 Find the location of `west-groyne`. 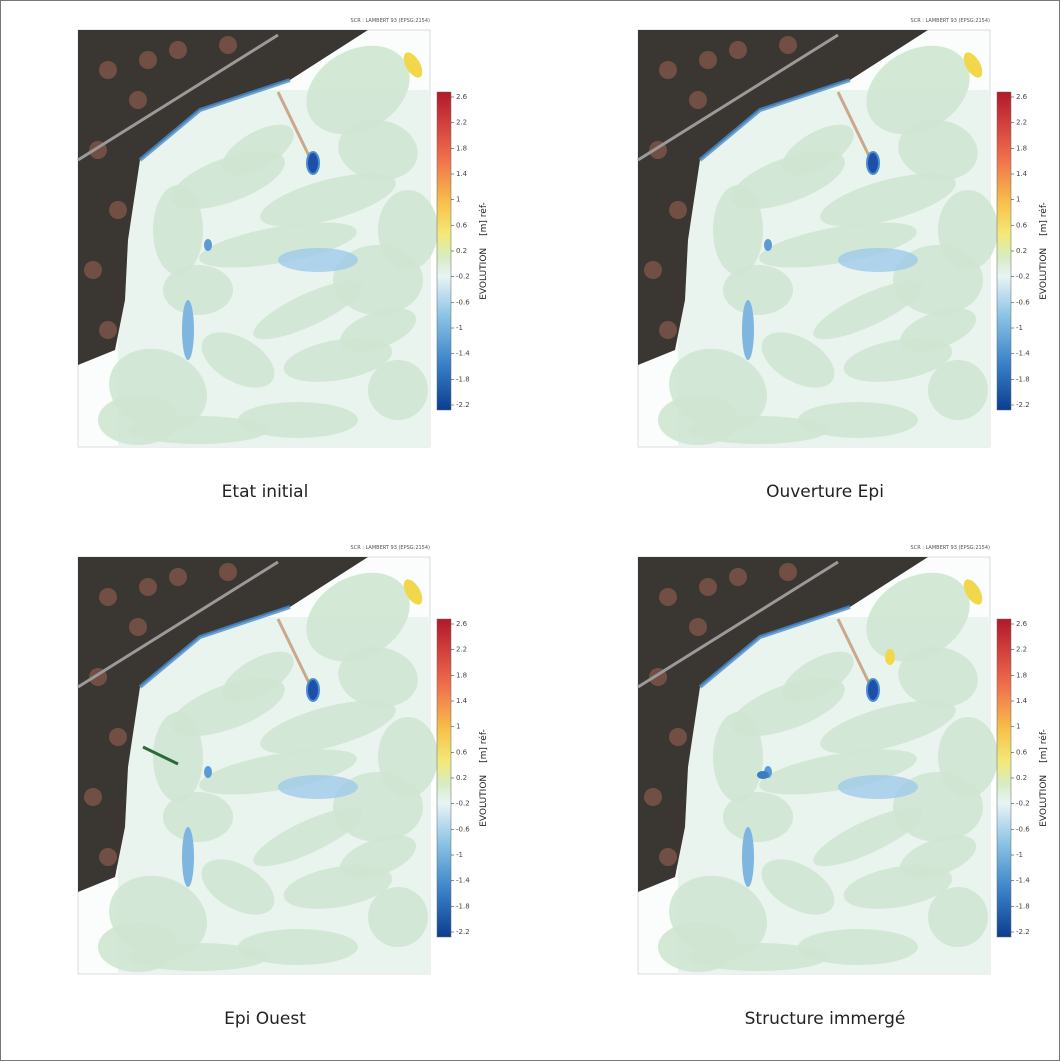

west-groyne is located at coordinates (160, 755).